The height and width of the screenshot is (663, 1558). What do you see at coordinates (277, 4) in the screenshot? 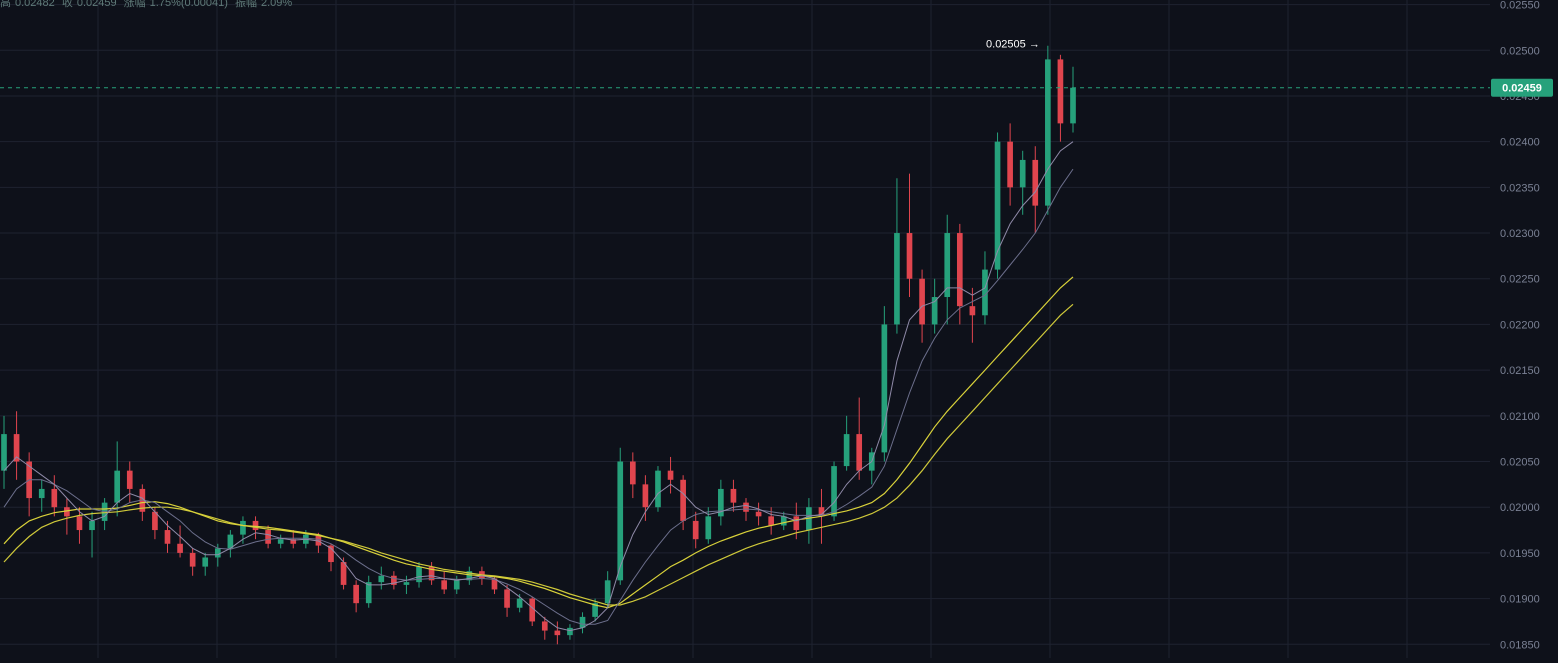
I see `amp-value: 2.09%` at bounding box center [277, 4].